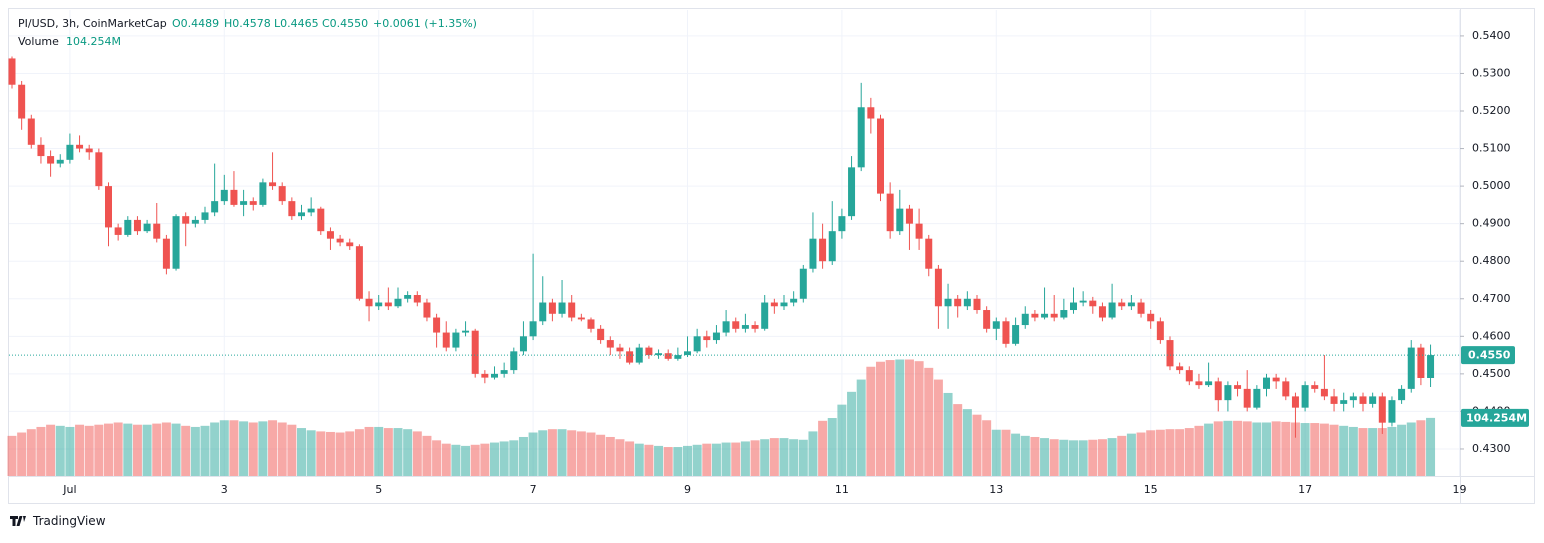 The height and width of the screenshot is (543, 1544). I want to click on symbol: PI/USD, 3h, CoinMarketCap, so click(92, 23).